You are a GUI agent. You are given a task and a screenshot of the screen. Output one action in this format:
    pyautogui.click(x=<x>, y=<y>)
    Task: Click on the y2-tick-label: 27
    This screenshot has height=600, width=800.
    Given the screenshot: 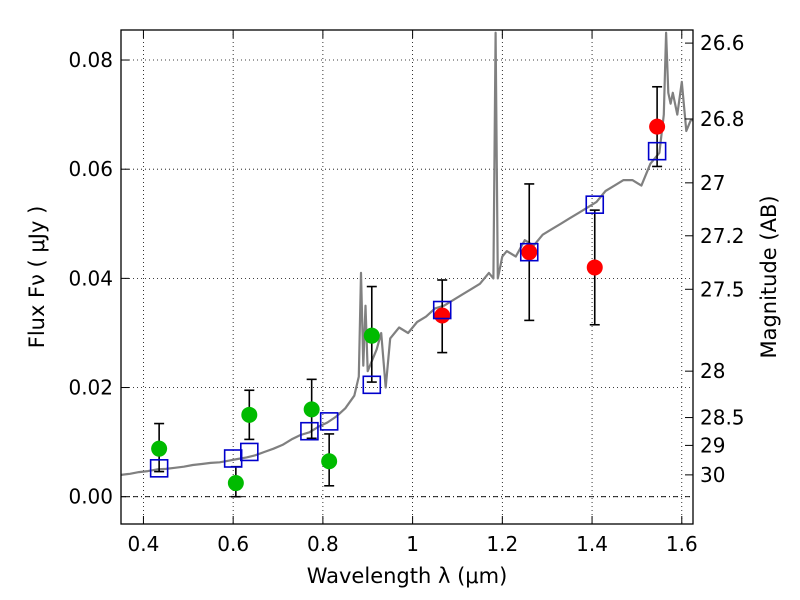 What is the action you would take?
    pyautogui.click(x=712, y=183)
    